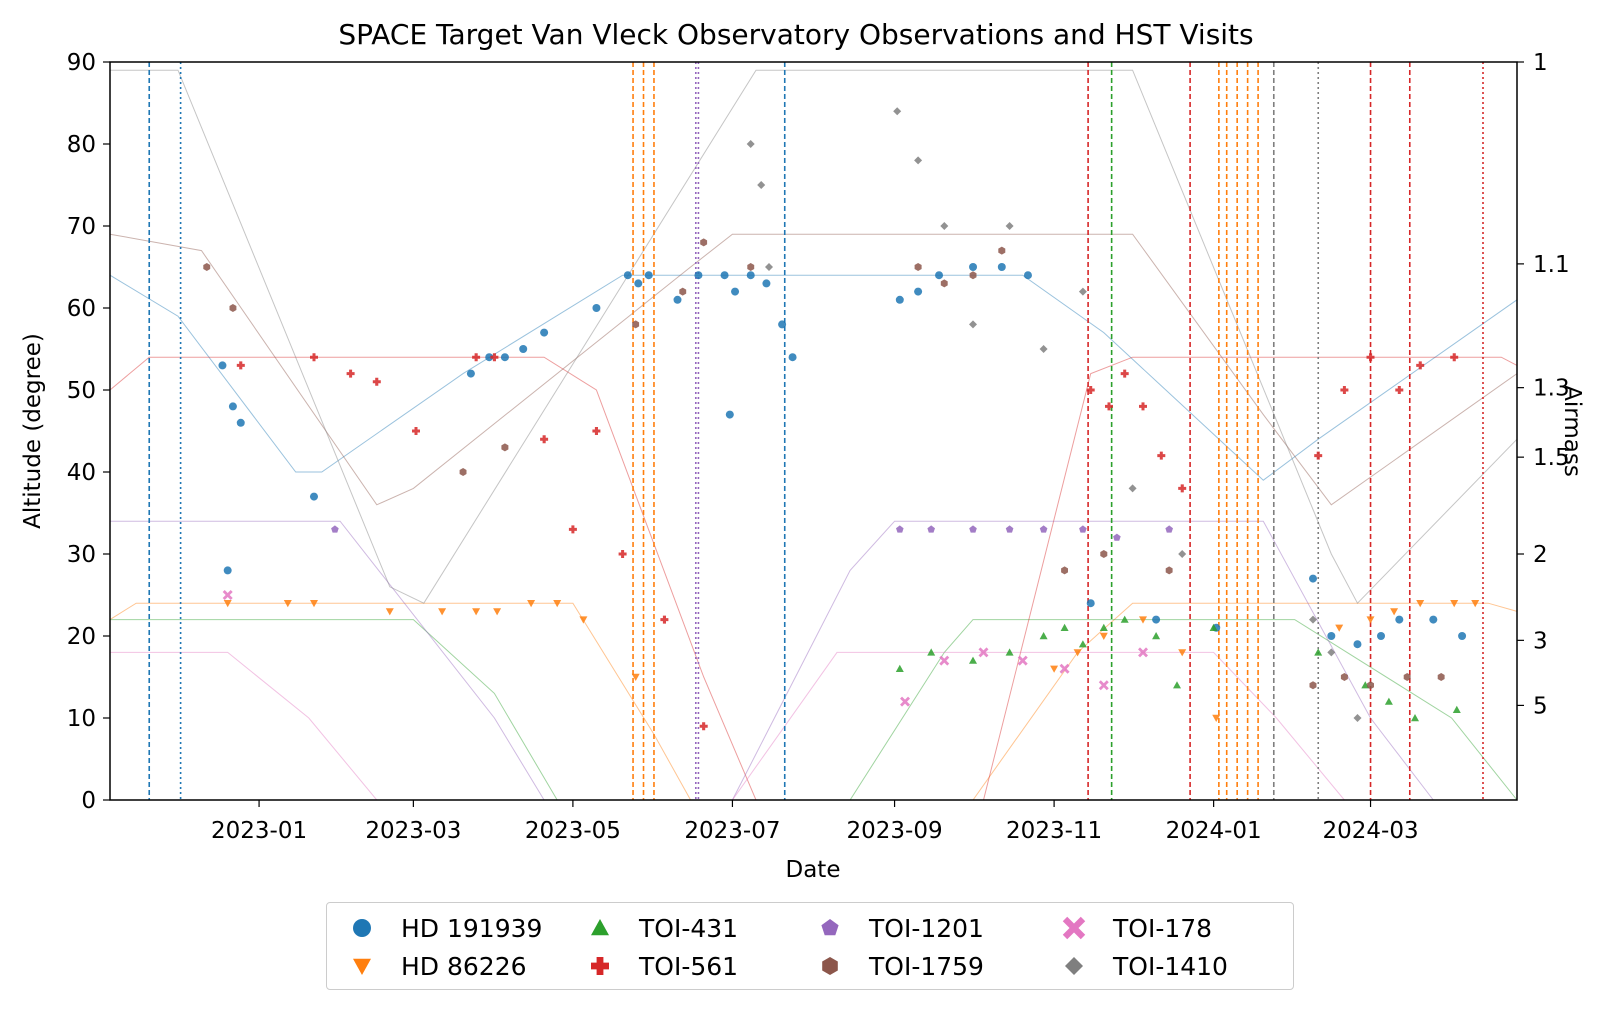 The width and height of the screenshot is (1600, 1011). I want to click on legend-item: HD 191939, so click(466, 928).